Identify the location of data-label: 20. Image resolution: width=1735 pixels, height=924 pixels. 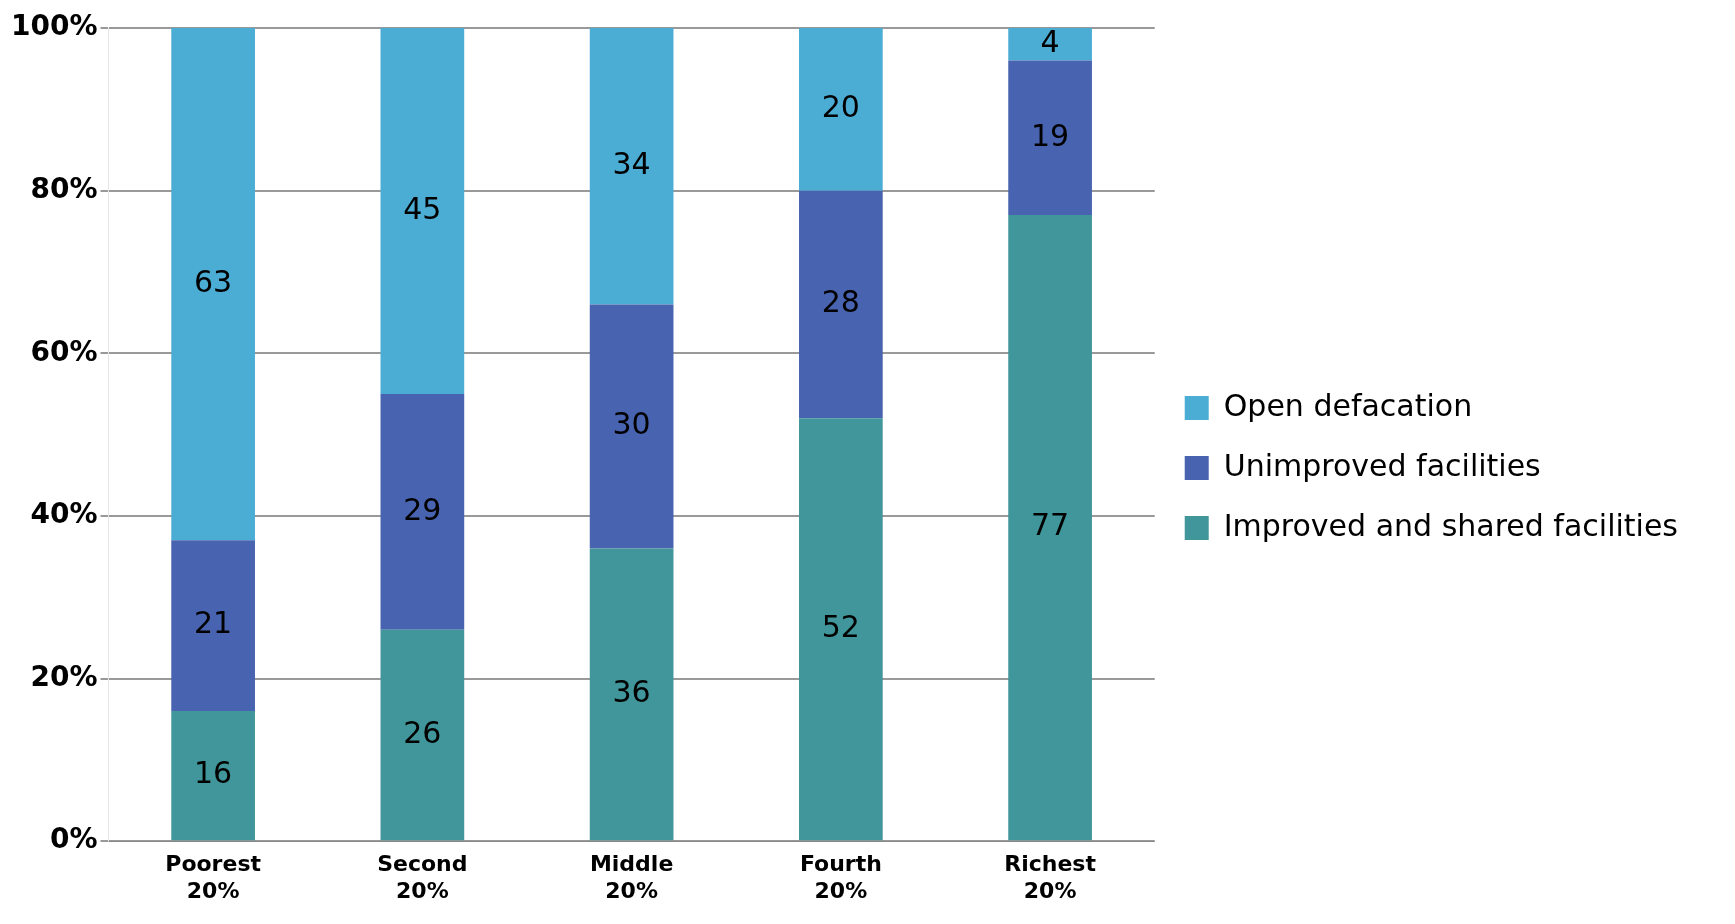
(840, 107).